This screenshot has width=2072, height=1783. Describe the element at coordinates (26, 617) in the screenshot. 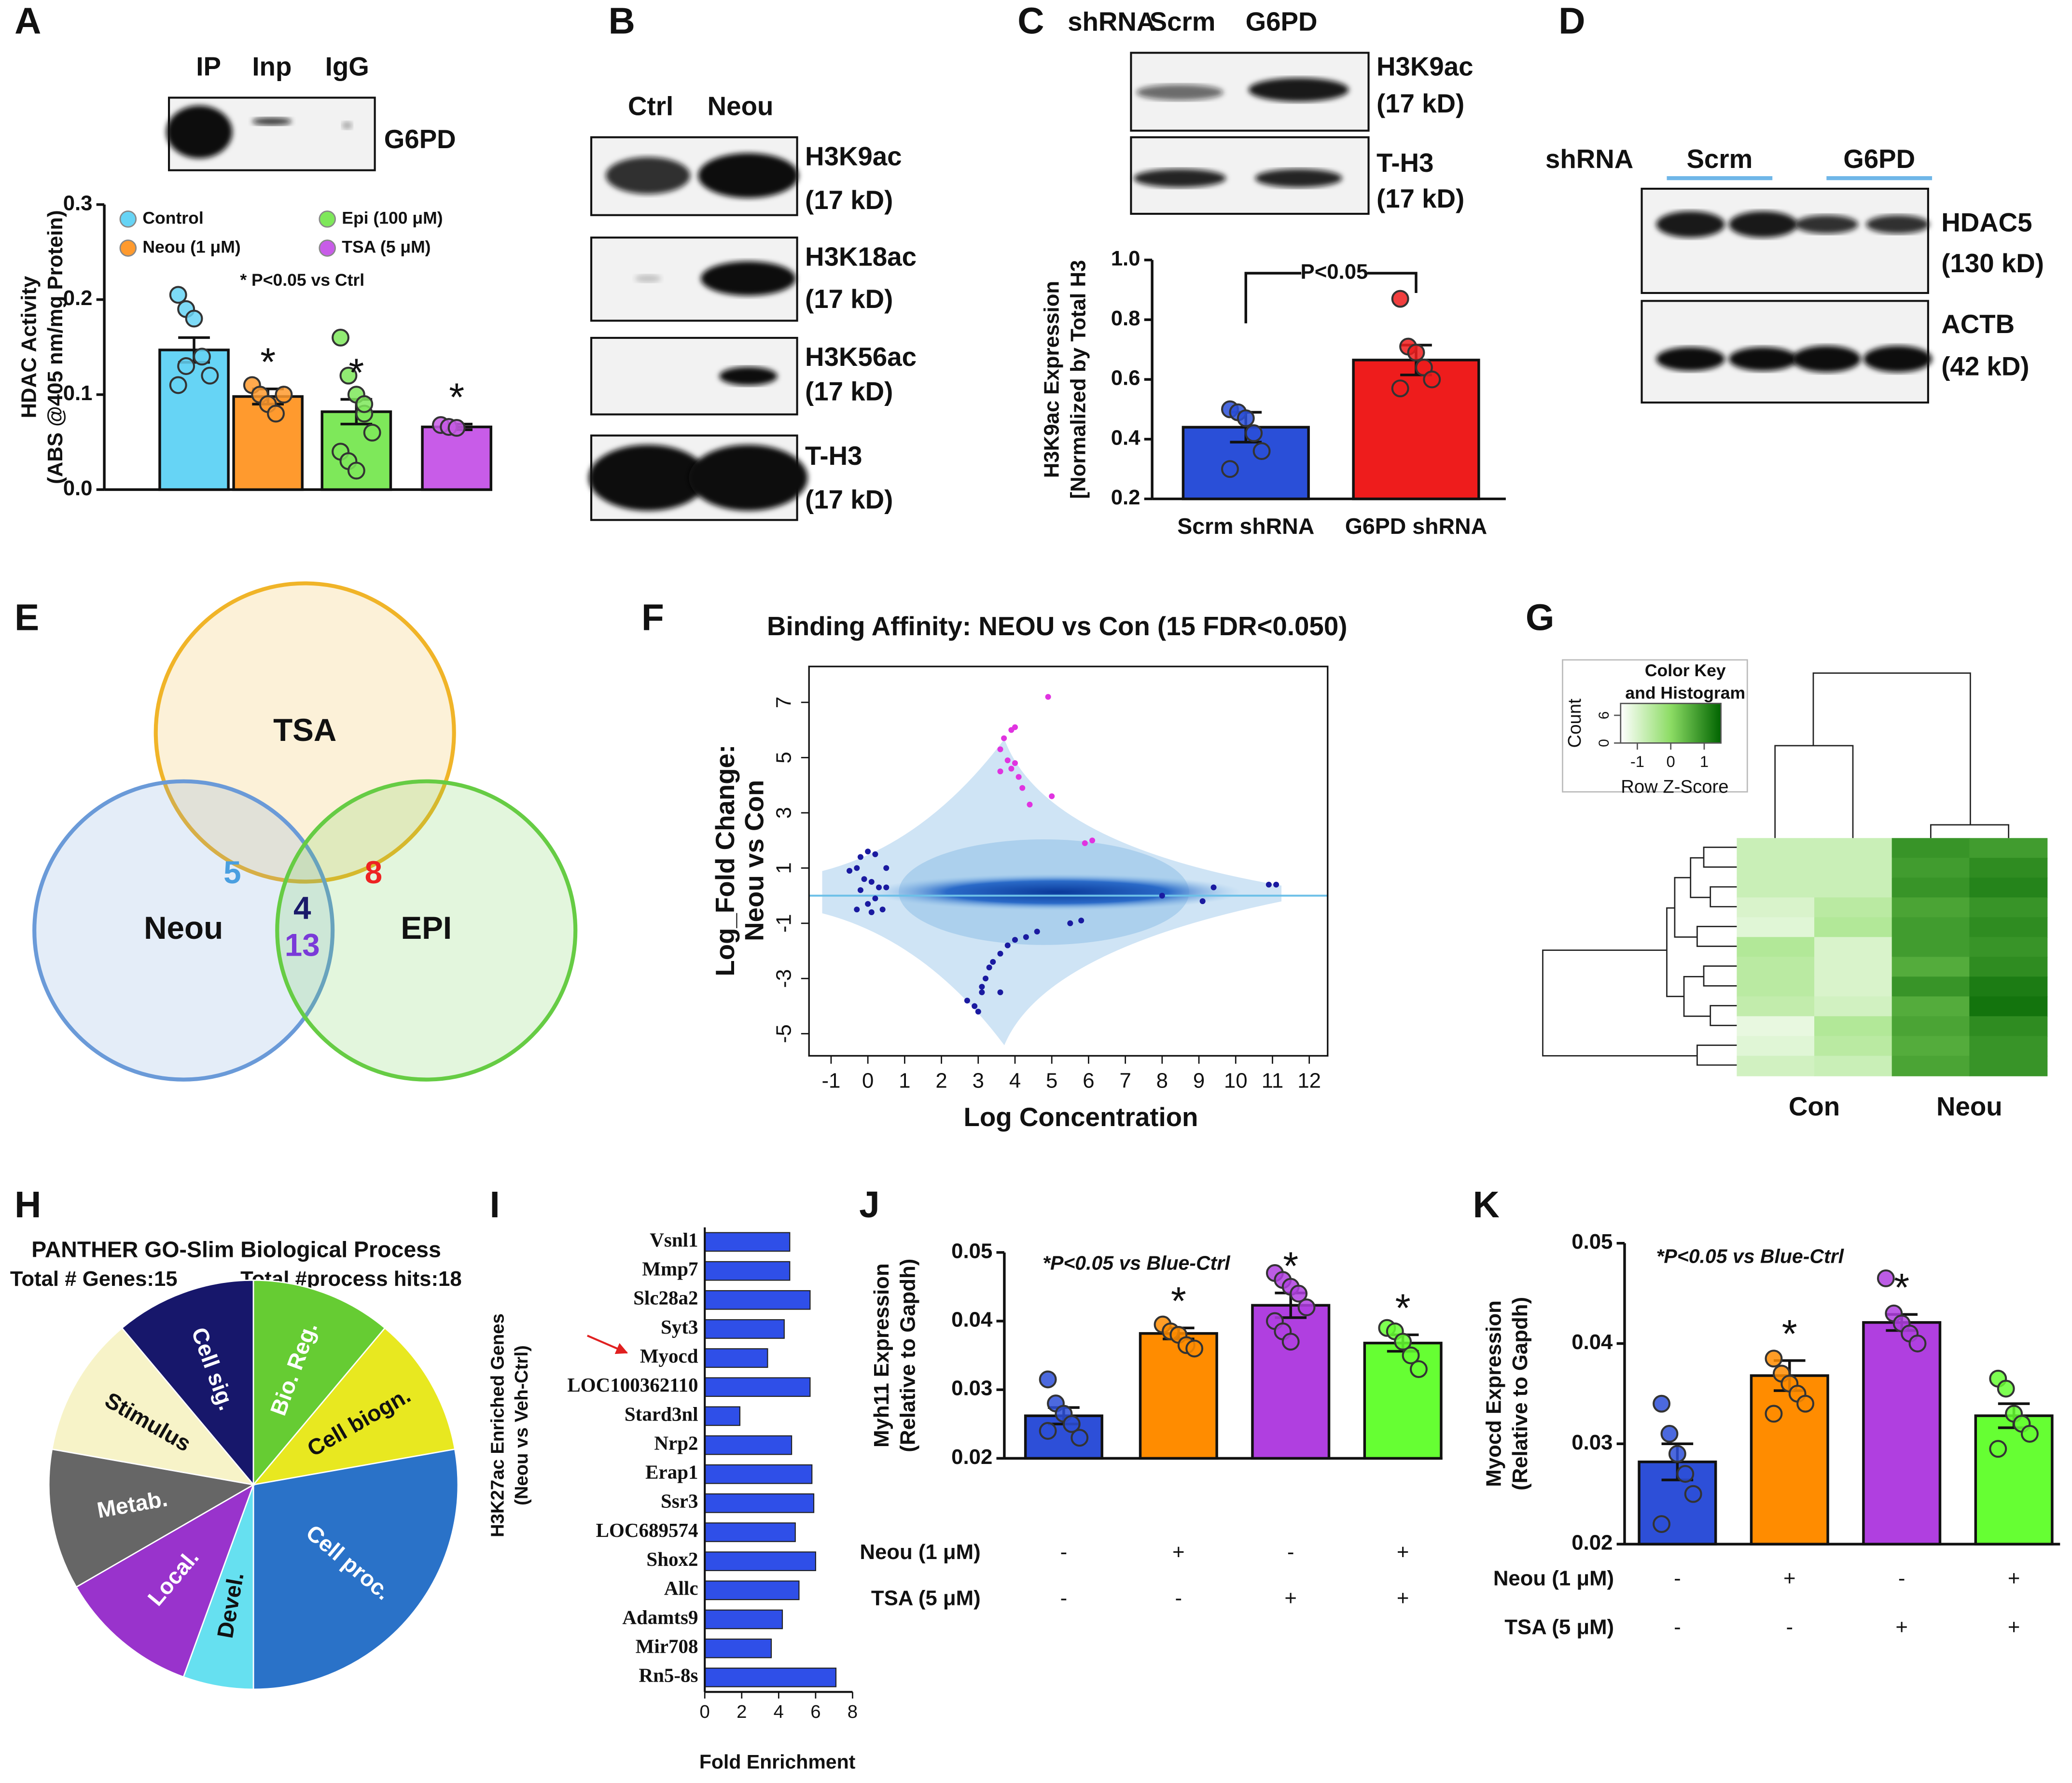

I see `panel-letter: E` at that location.